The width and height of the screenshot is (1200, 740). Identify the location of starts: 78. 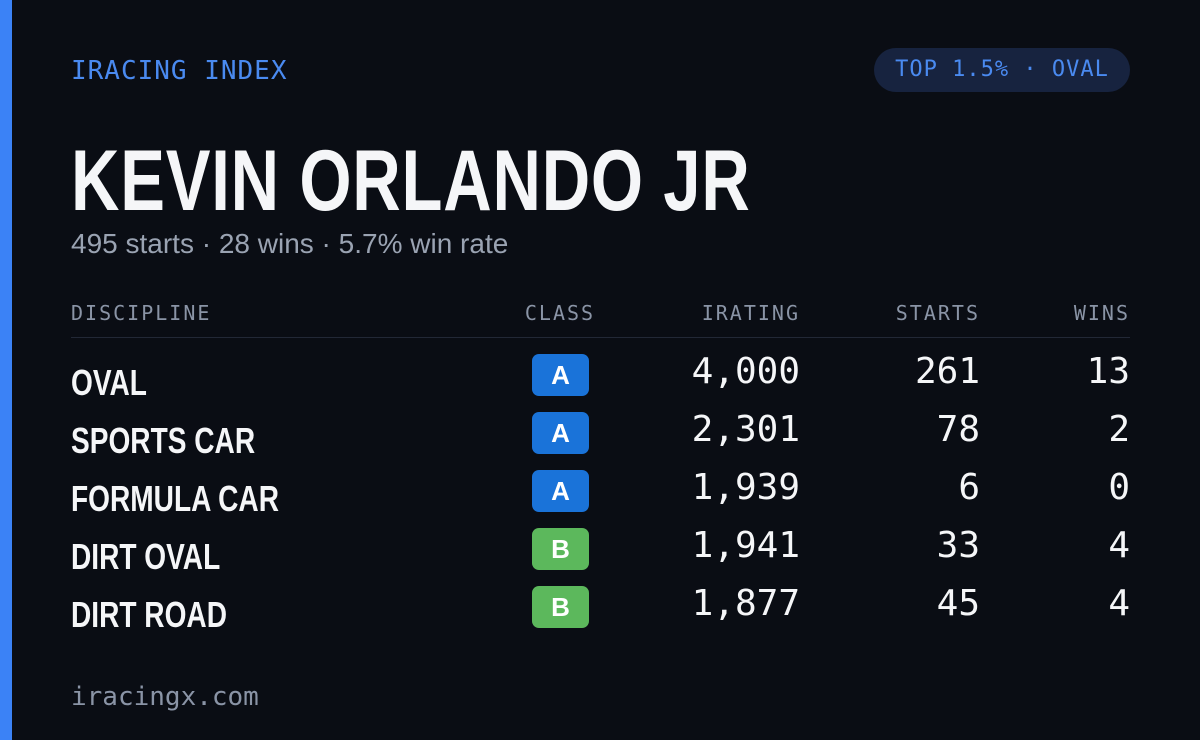
(958, 429).